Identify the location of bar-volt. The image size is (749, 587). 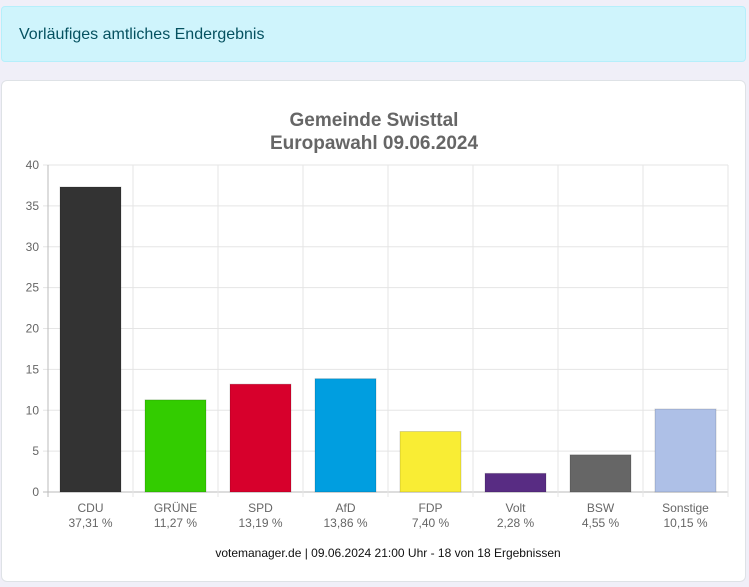
(515, 482).